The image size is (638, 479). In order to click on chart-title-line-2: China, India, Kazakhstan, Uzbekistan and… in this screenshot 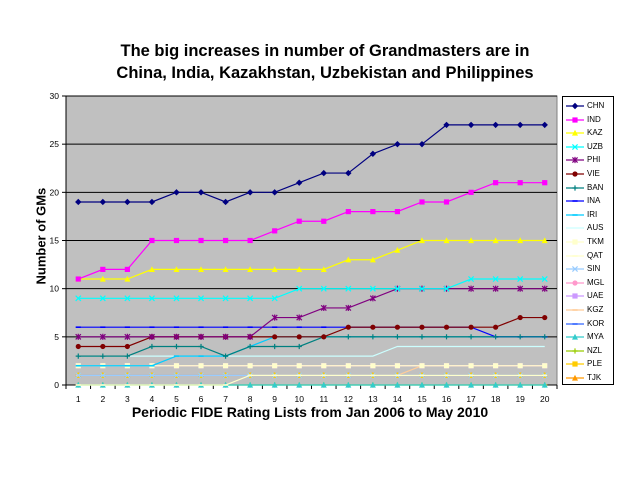, I will do `click(325, 73)`.